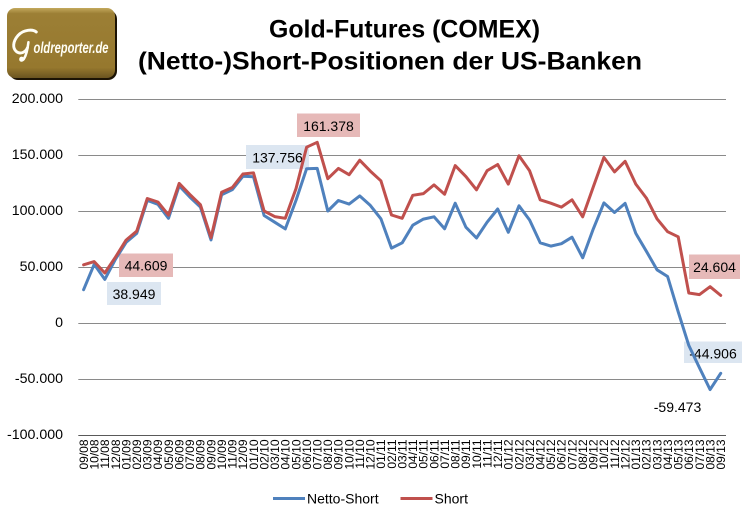 This screenshot has width=742, height=511. What do you see at coordinates (381, 453) in the screenshot?
I see `svg-text: 01/11` at bounding box center [381, 453].